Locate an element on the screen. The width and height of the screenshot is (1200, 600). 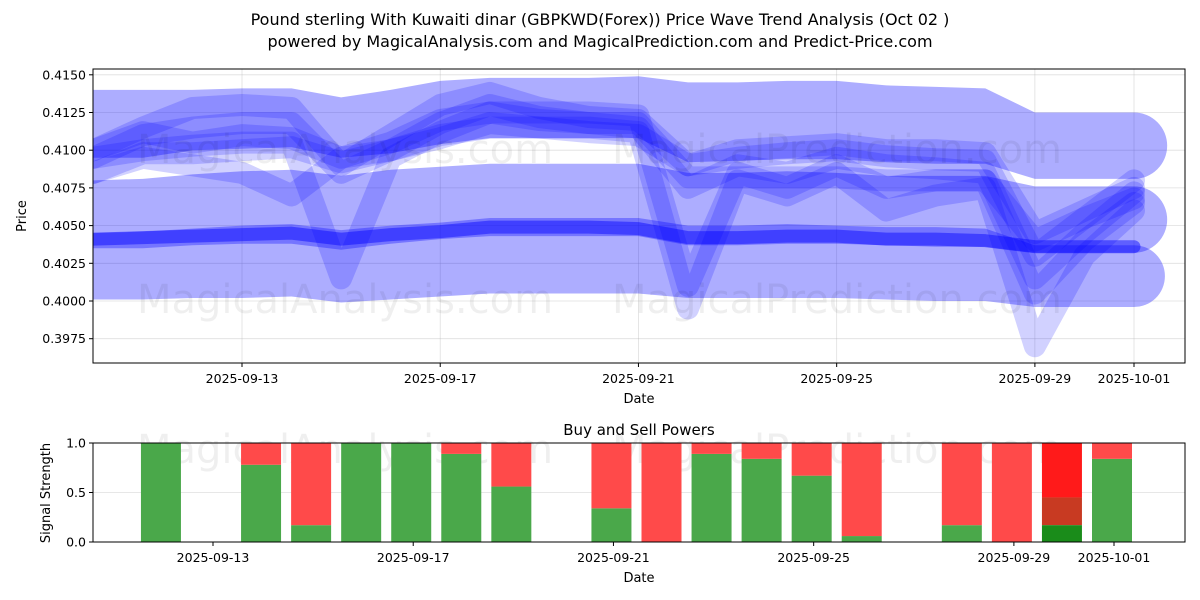
price-x-tick-label: 2025-09-13 is located at coordinates (242, 378).